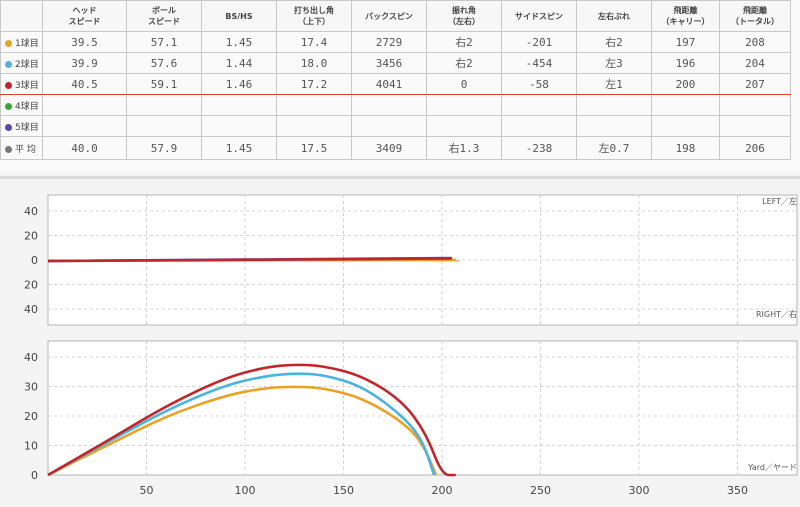  What do you see at coordinates (21, 126) in the screenshot?
I see `row-label: 5球目` at bounding box center [21, 126].